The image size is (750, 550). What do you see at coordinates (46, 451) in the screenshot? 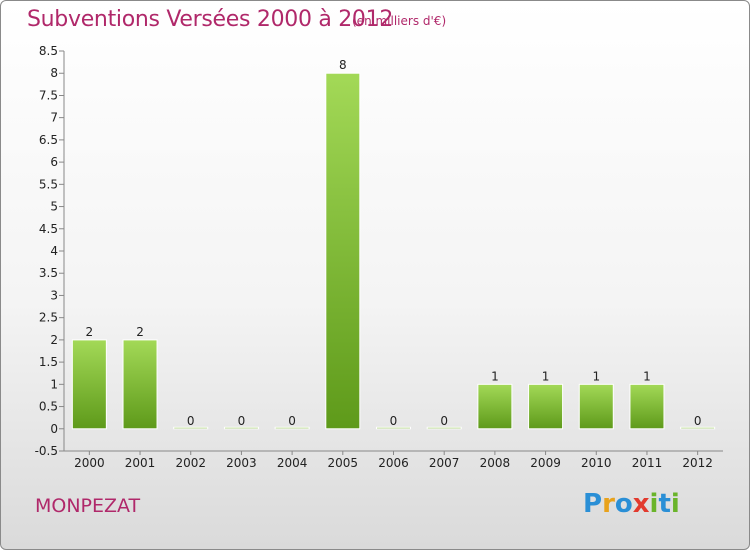
I see `y-tick-label: -0.5` at bounding box center [46, 451].